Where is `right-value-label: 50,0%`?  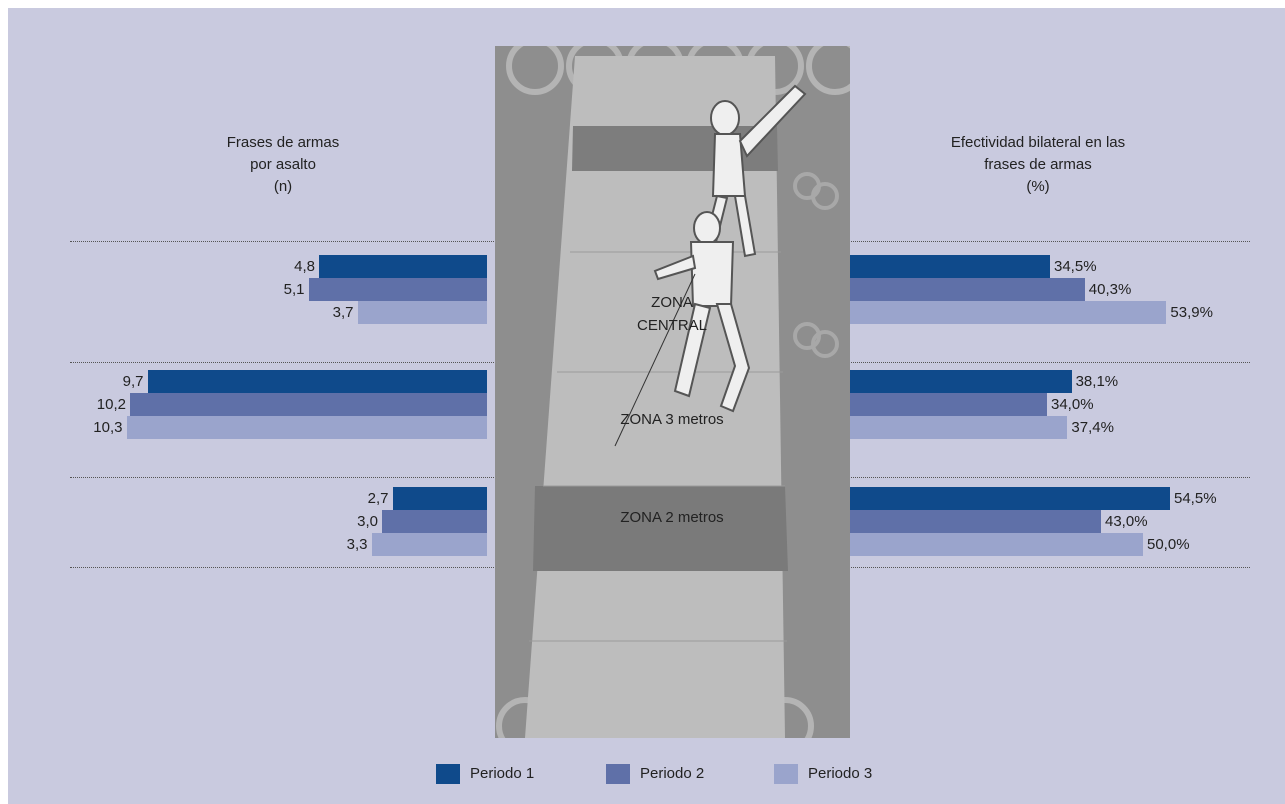
right-value-label: 50,0% is located at coordinates (1168, 544).